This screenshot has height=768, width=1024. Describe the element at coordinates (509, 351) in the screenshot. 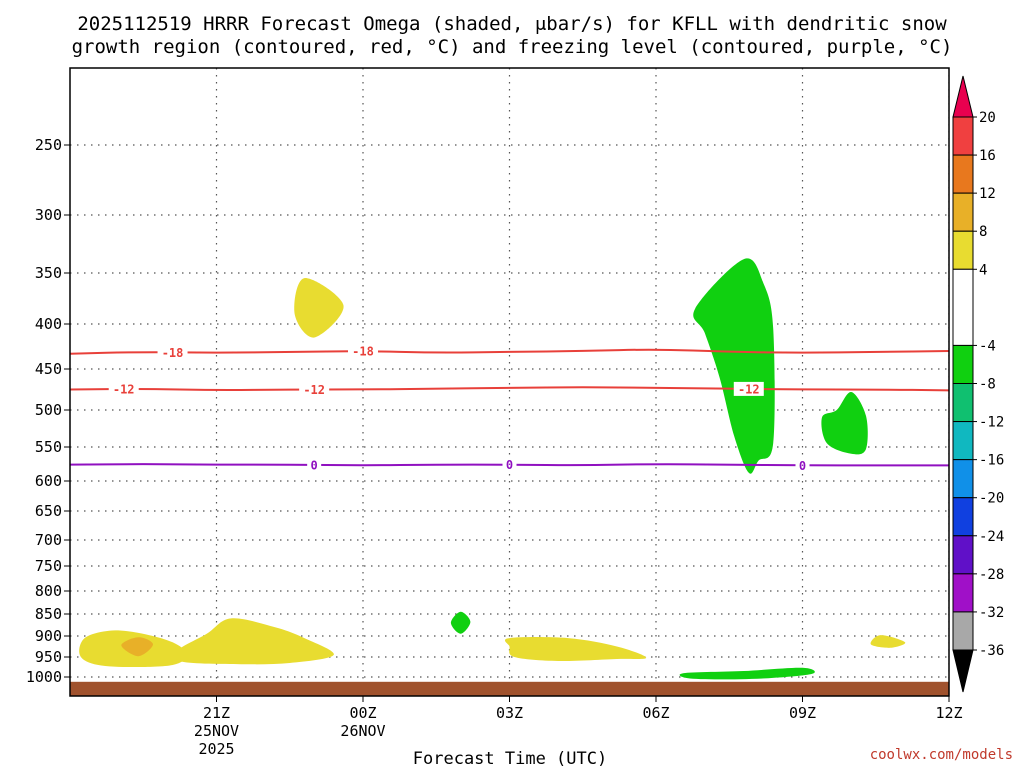

I see `dgz-minus-18-line` at that location.